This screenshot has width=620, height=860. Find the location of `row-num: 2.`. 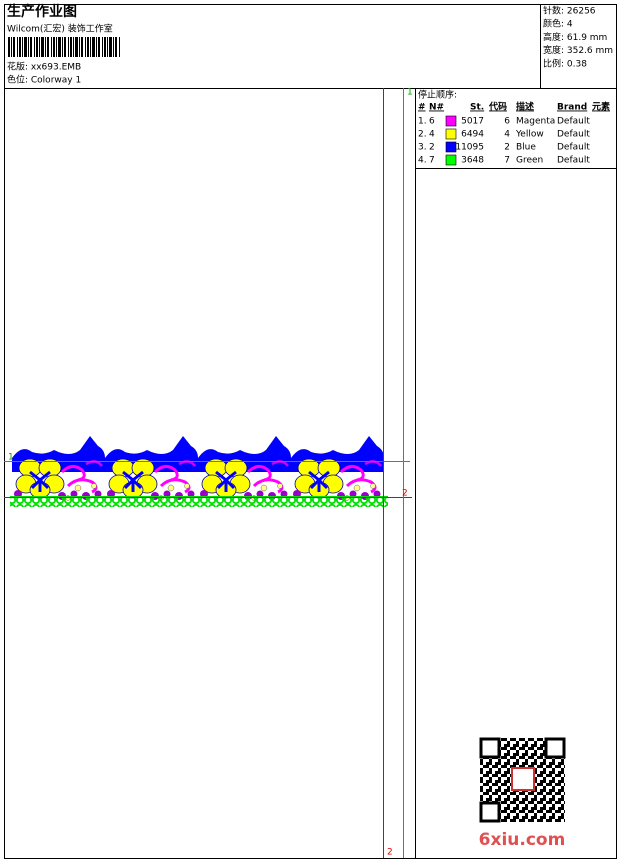

row-num: 2. is located at coordinates (422, 135).